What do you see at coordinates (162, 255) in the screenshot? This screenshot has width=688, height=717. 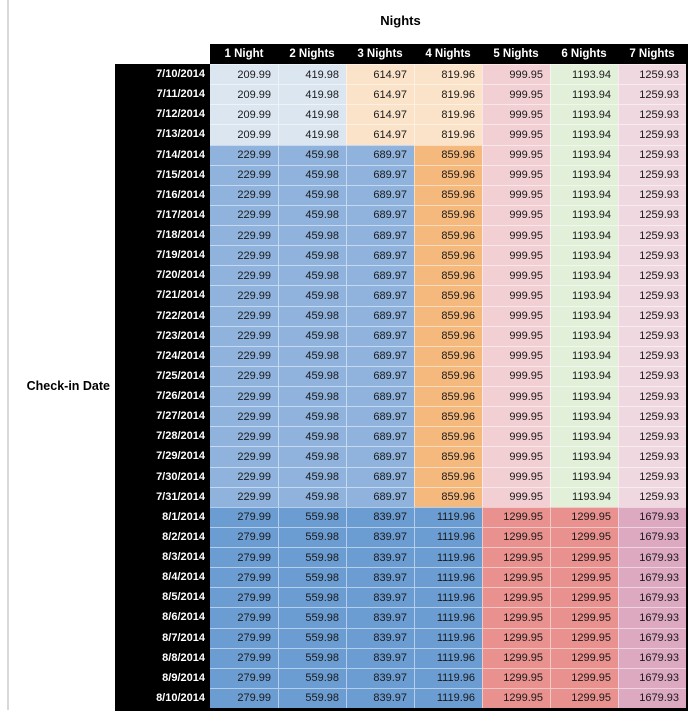 I see `date-cell: 7/19/2014` at bounding box center [162, 255].